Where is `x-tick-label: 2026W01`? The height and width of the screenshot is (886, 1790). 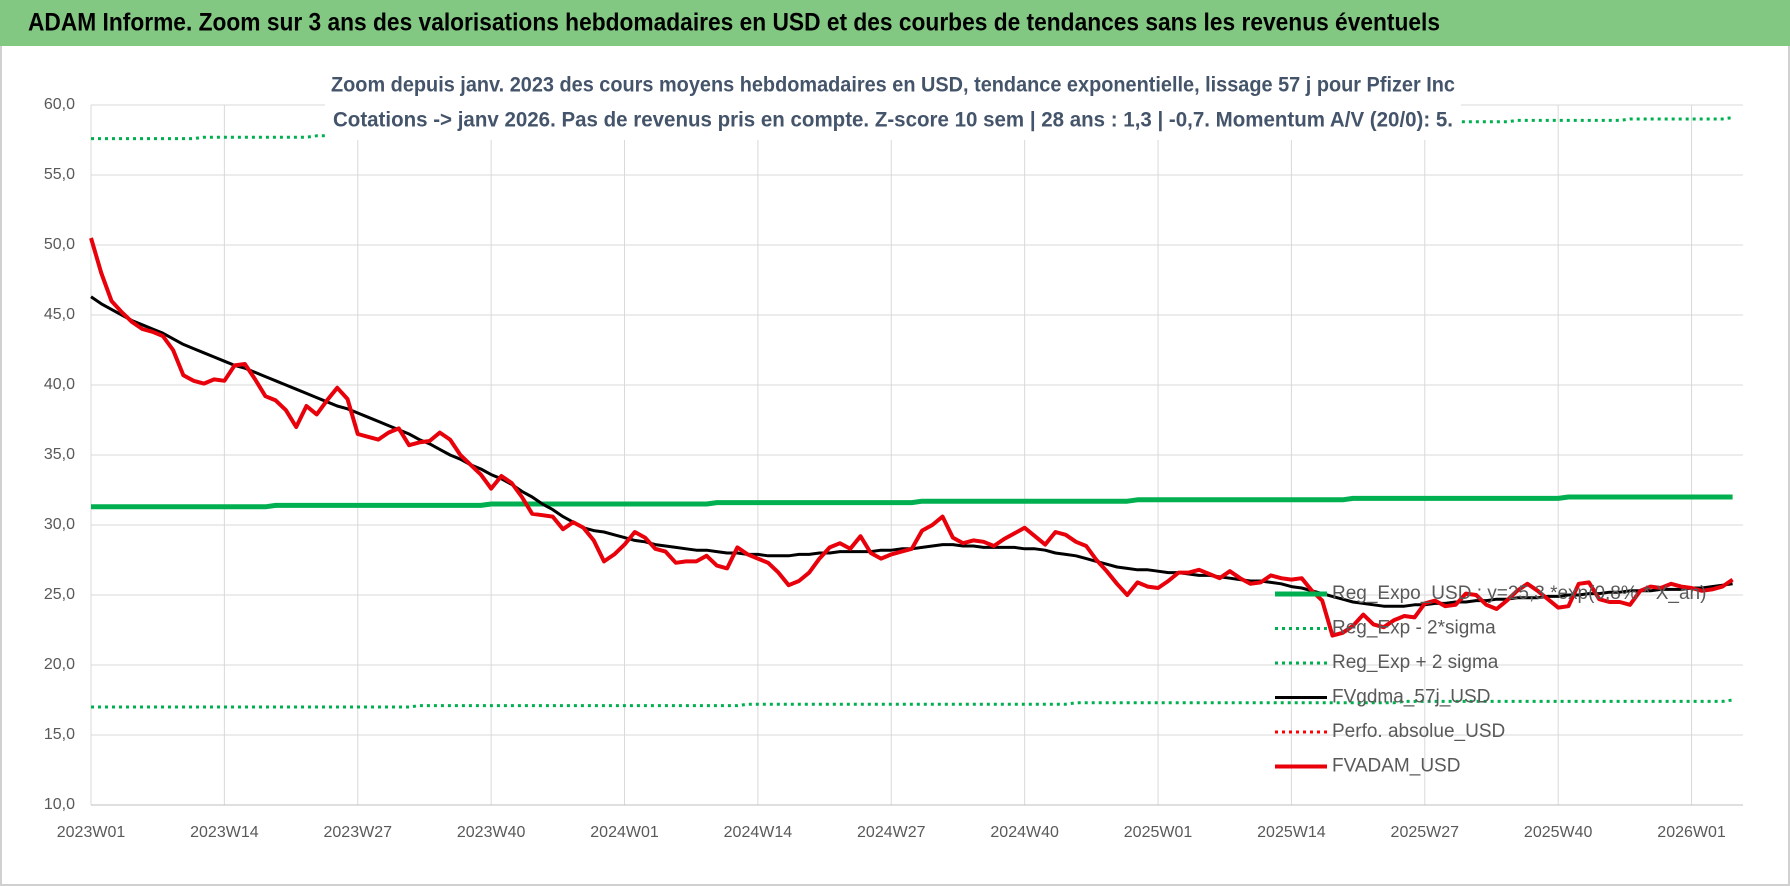 x-tick-label: 2026W01 is located at coordinates (1691, 832).